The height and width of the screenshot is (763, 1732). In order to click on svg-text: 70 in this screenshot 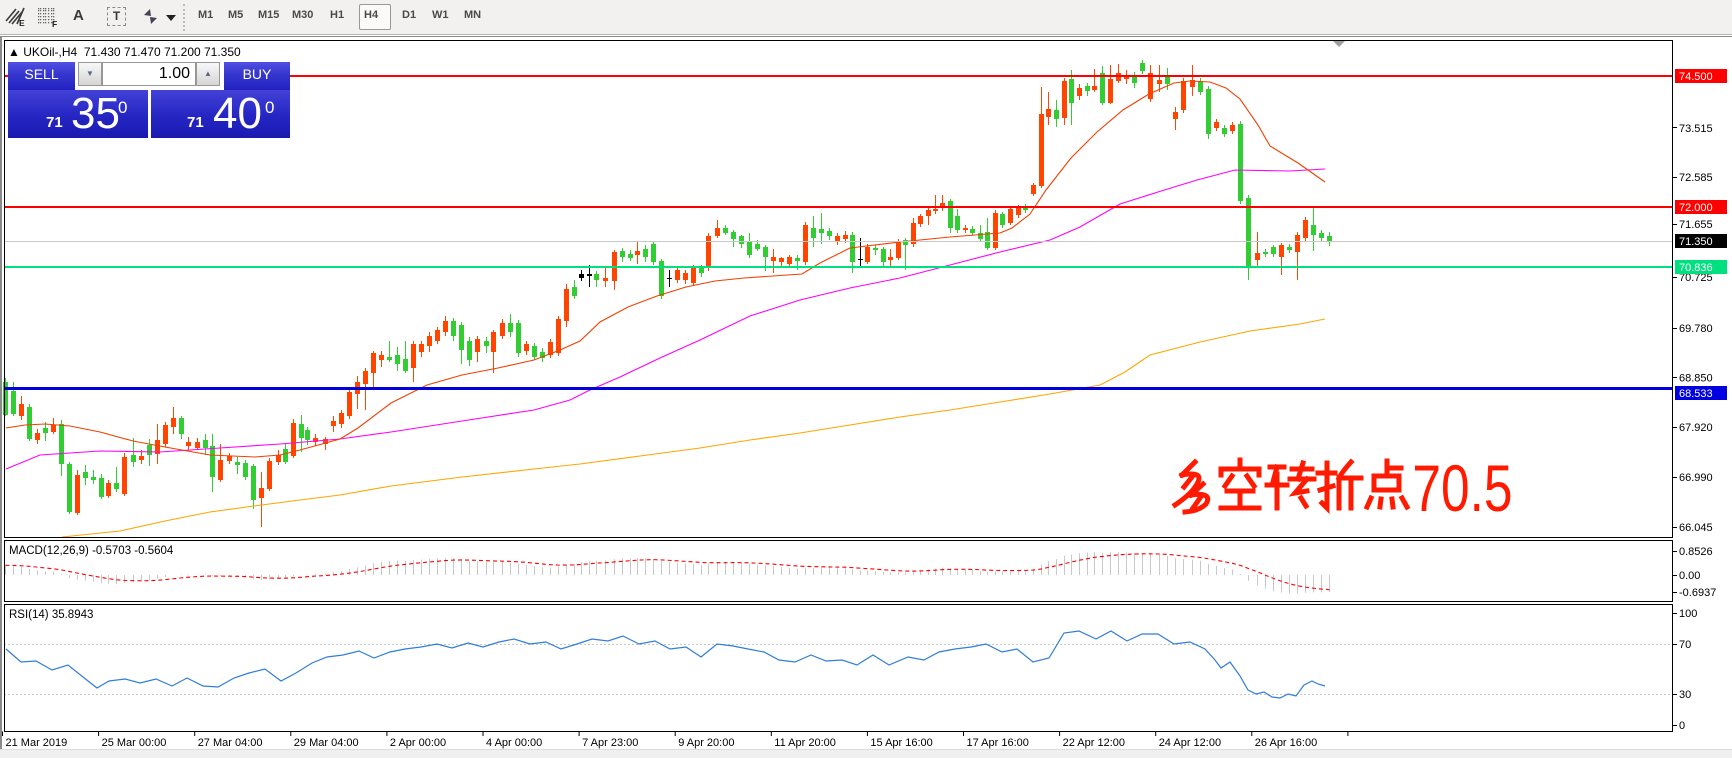, I will do `click(1685, 645)`.